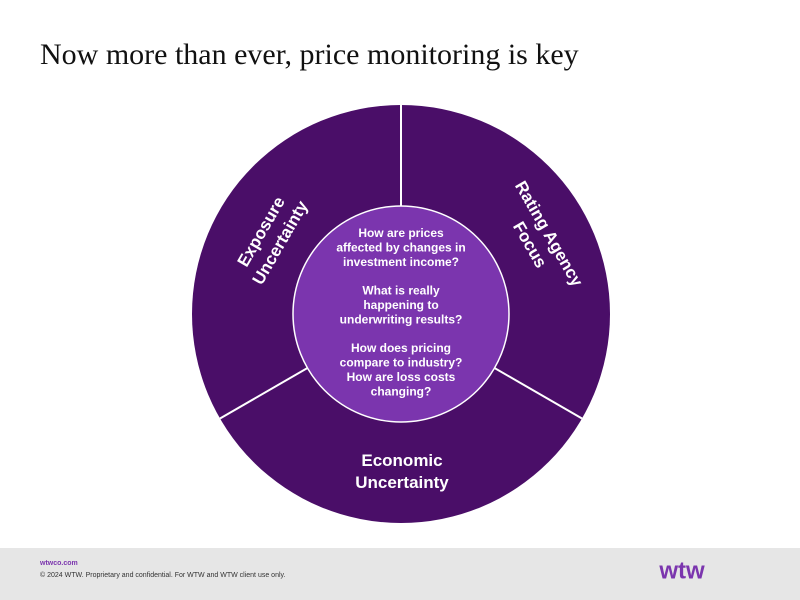  What do you see at coordinates (401, 320) in the screenshot?
I see `text-line: underwriting results?` at bounding box center [401, 320].